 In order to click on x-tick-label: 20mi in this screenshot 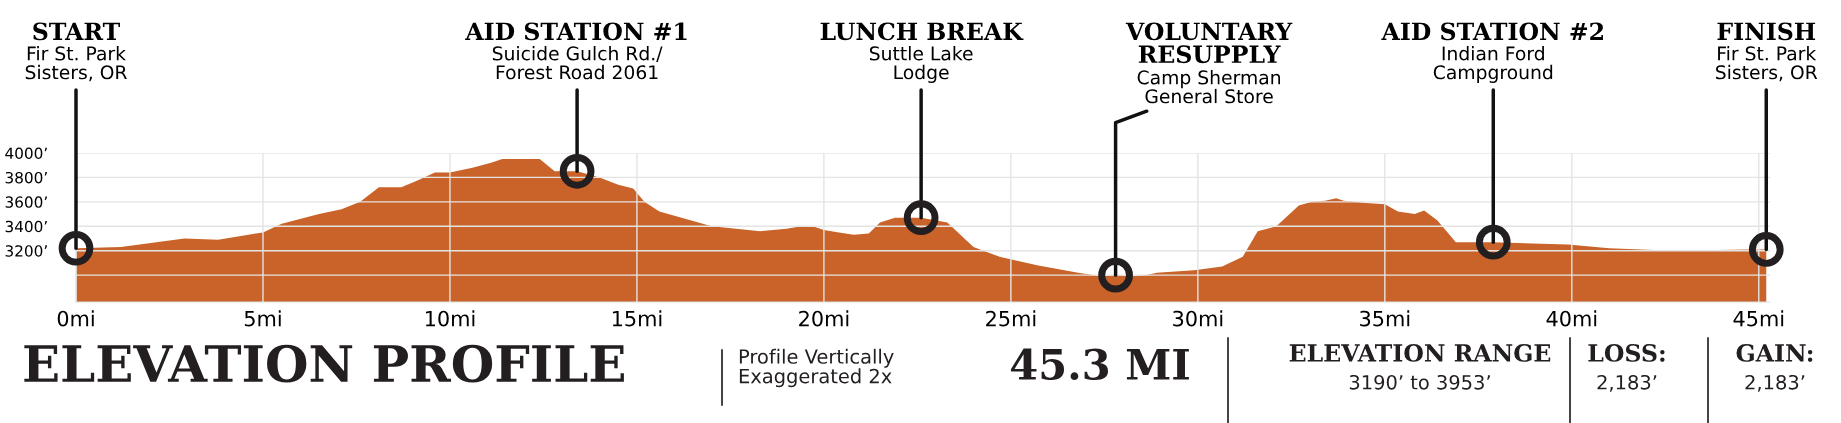, I will do `click(824, 318)`.